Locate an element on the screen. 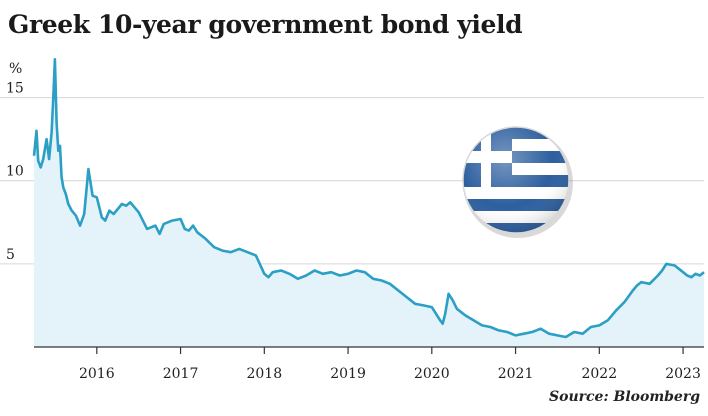 The width and height of the screenshot is (708, 416). x-tick-label: 2023 is located at coordinates (683, 374).